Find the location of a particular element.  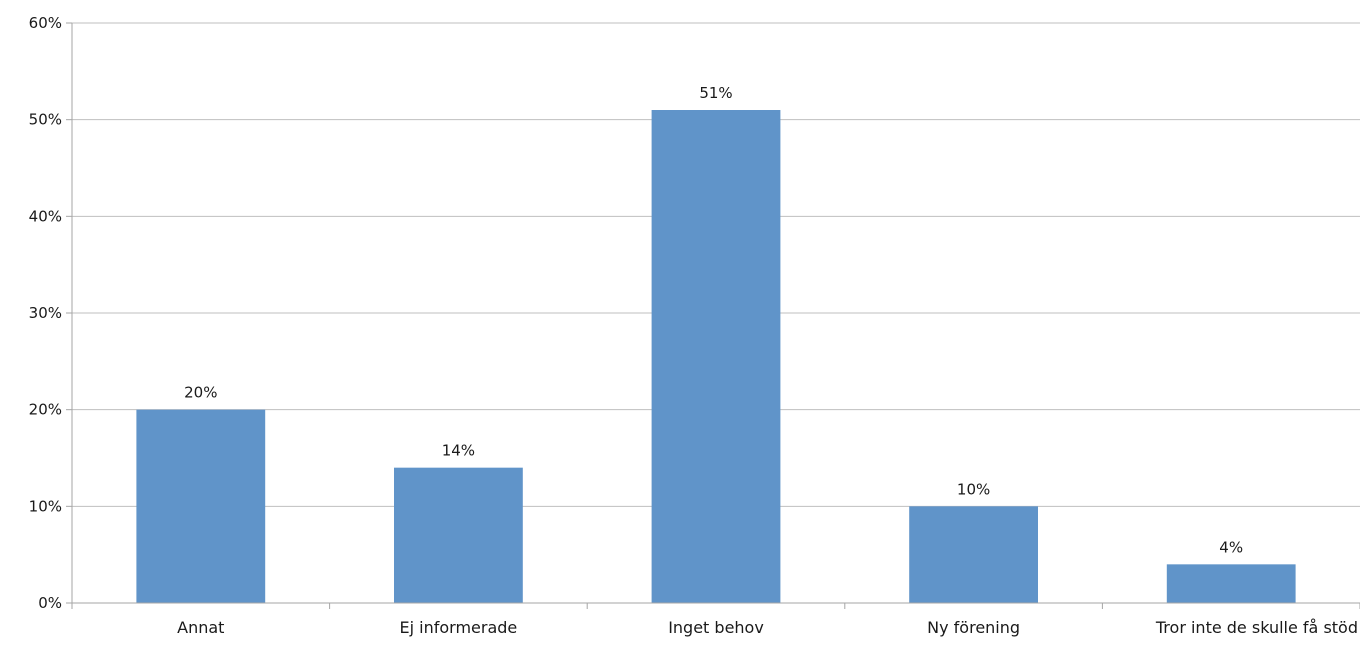

data-label: 51% is located at coordinates (715, 93).